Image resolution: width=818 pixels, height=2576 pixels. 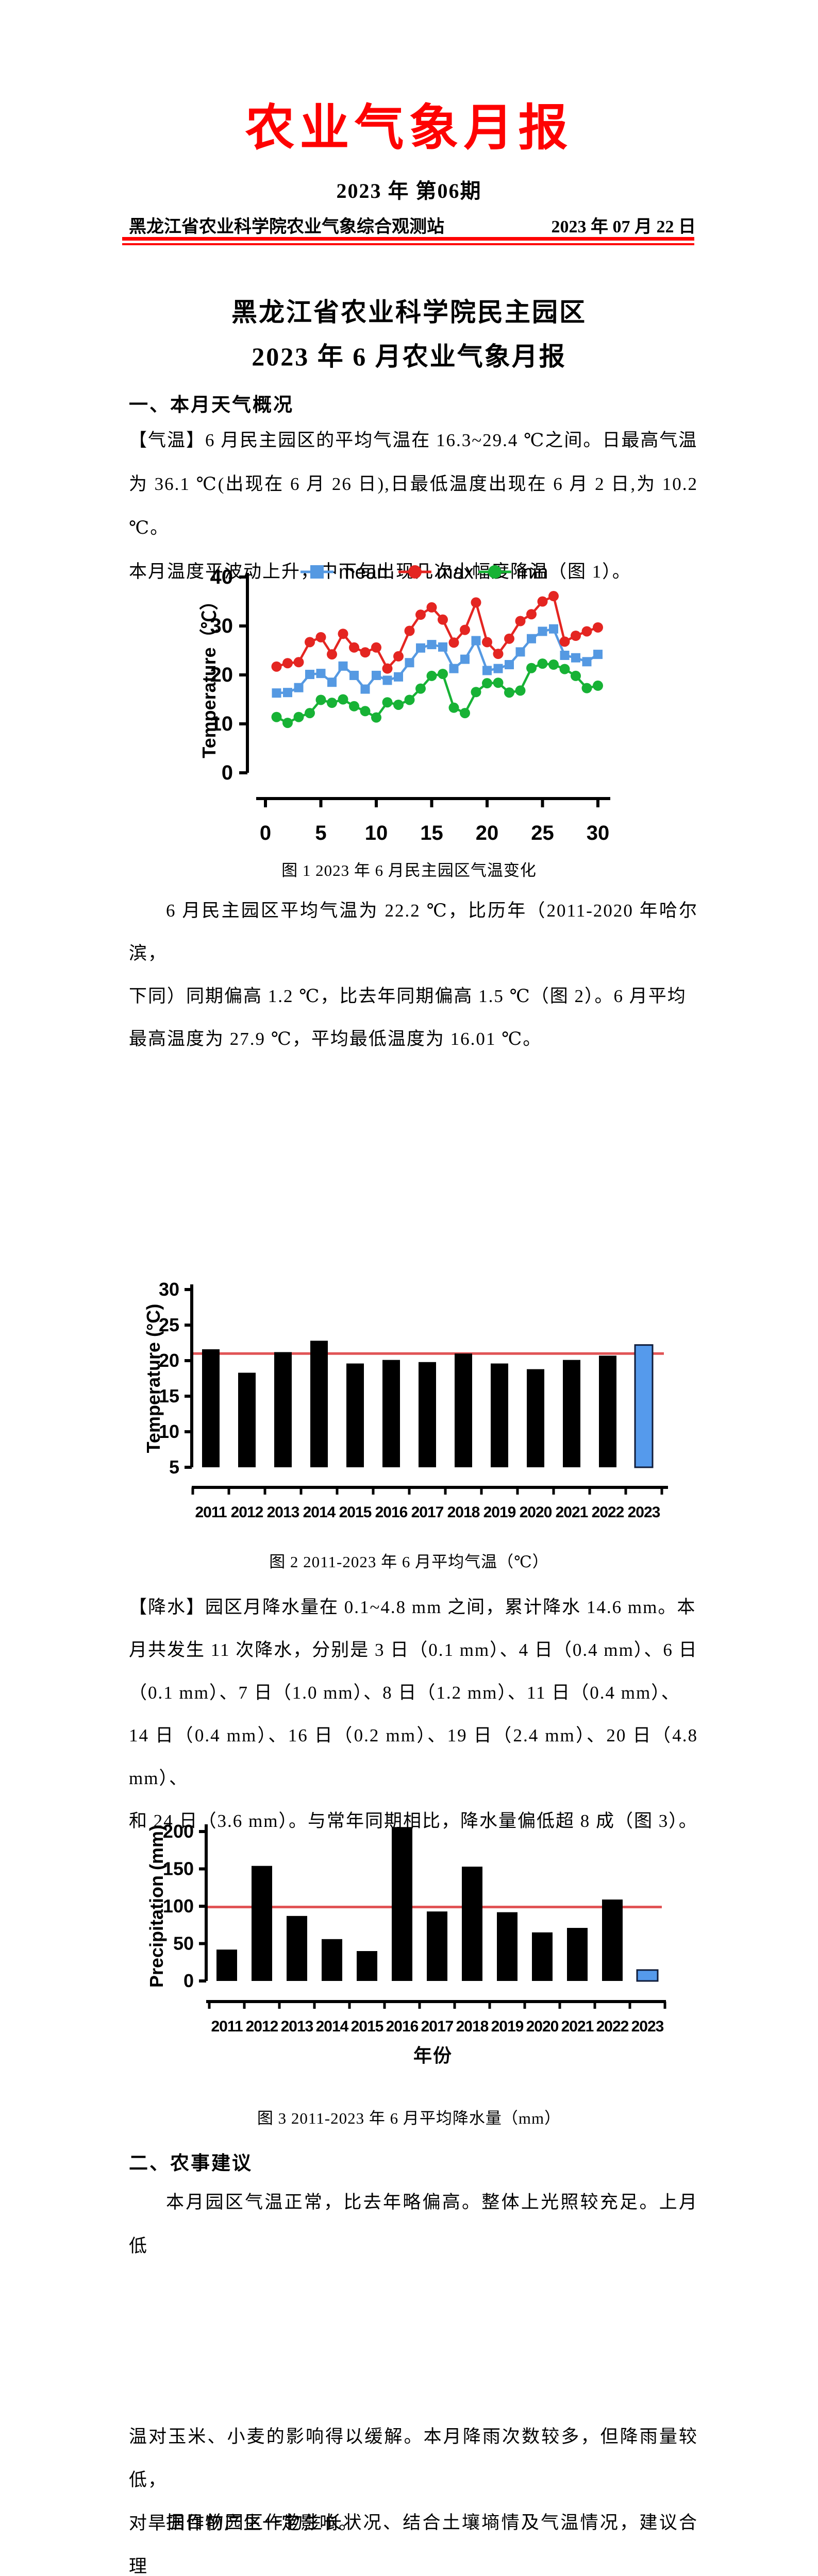 I want to click on section2-heading: 二、农事建议, so click(x=191, y=2163).